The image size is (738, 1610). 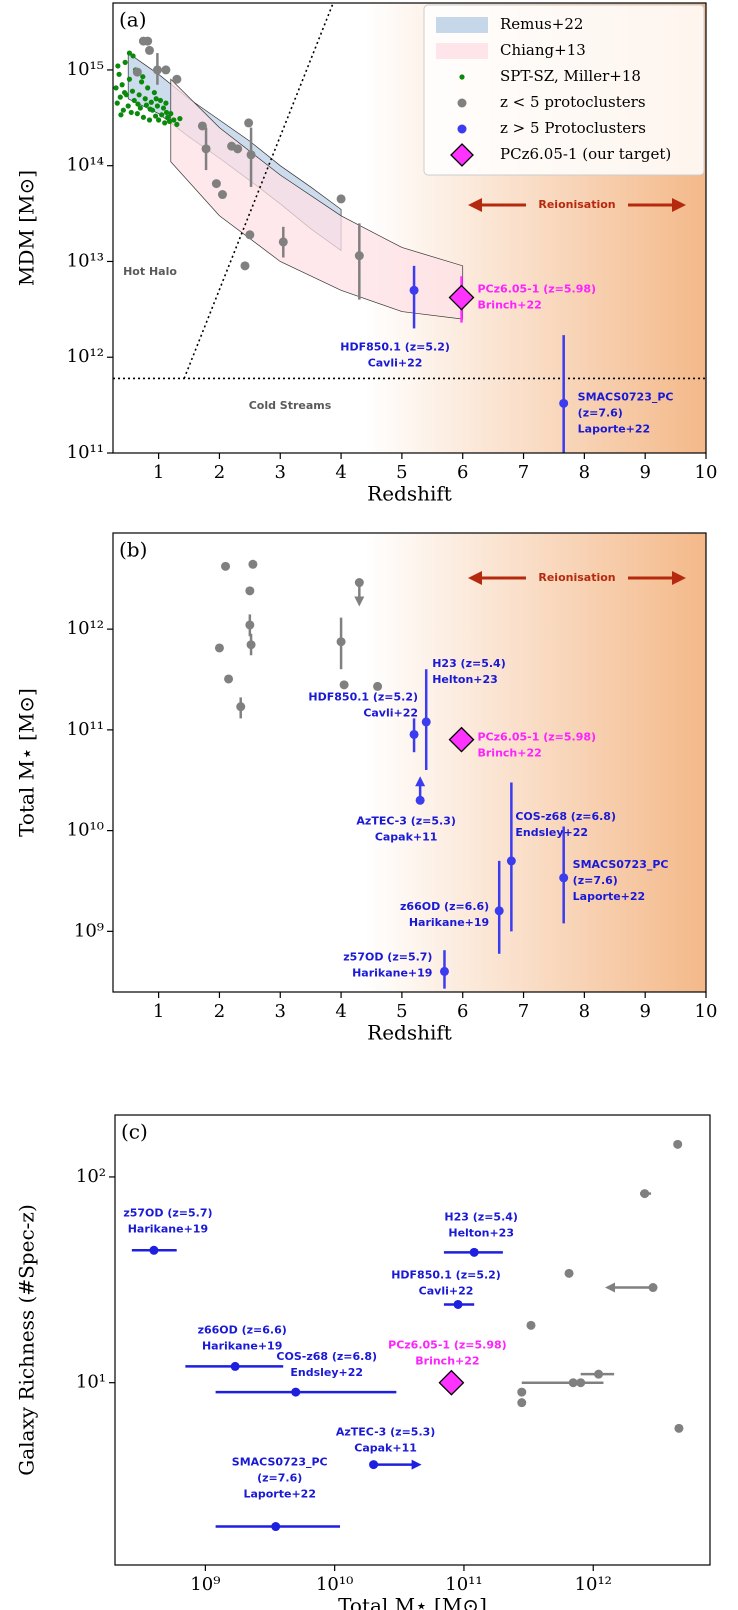 What do you see at coordinates (85, 165) in the screenshot?
I see `y-tick-label: 10¹⁴` at bounding box center [85, 165].